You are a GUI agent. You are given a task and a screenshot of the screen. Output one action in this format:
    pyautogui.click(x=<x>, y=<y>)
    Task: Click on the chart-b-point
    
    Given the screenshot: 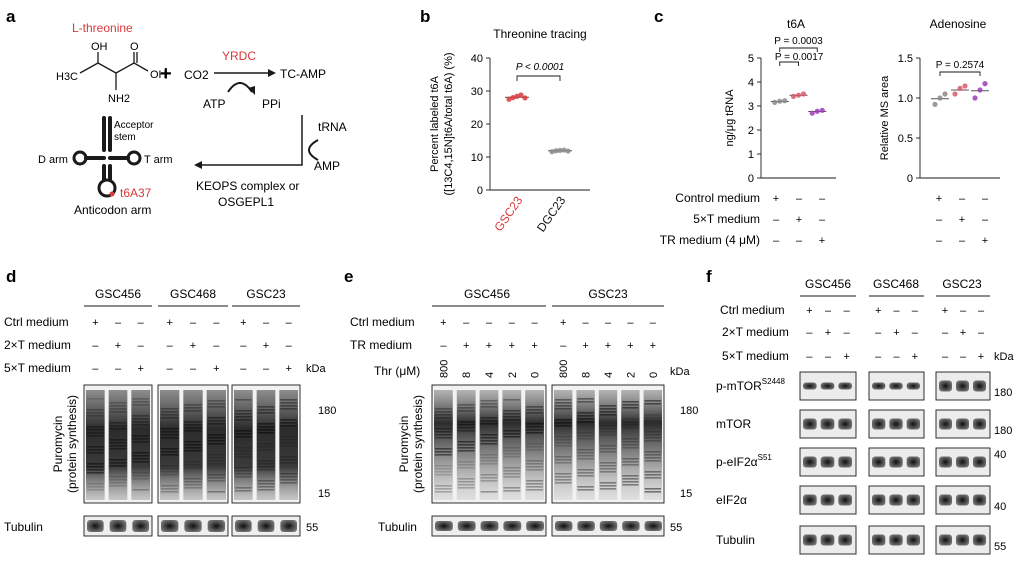 What is the action you would take?
    pyautogui.click(x=513, y=98)
    